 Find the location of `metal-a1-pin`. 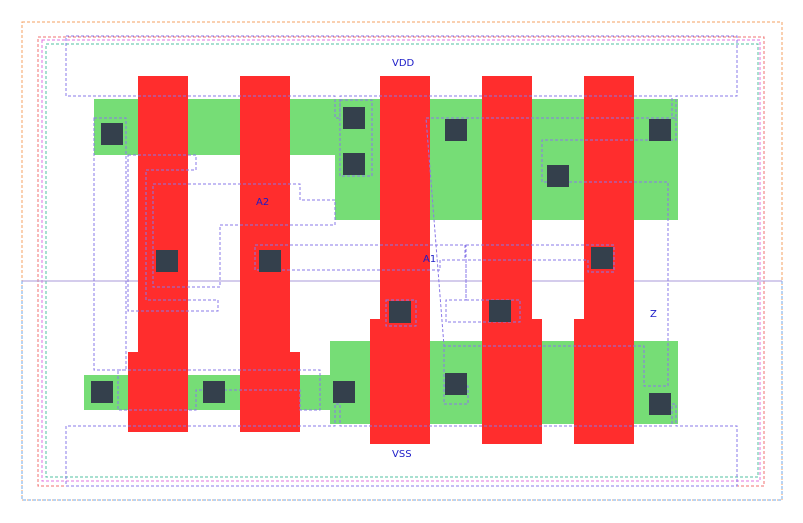

metal-a1-pin is located at coordinates (401, 313).